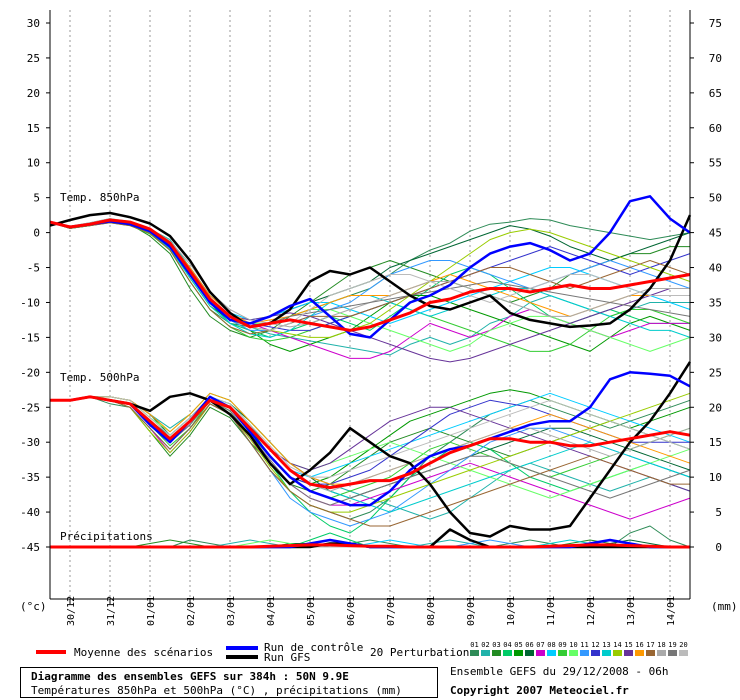 This screenshot has height=700, width=740. What do you see at coordinates (715, 442) in the screenshot?
I see `right-tick-label: 15` at bounding box center [715, 442].